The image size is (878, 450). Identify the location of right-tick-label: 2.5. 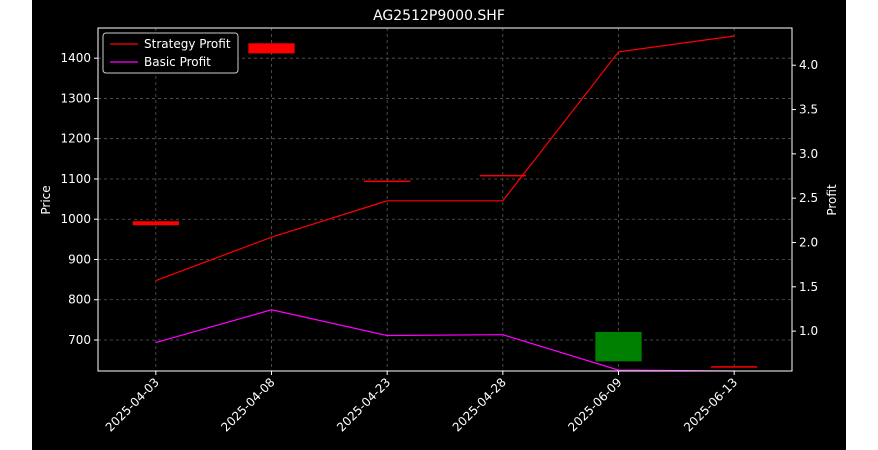
(808, 198).